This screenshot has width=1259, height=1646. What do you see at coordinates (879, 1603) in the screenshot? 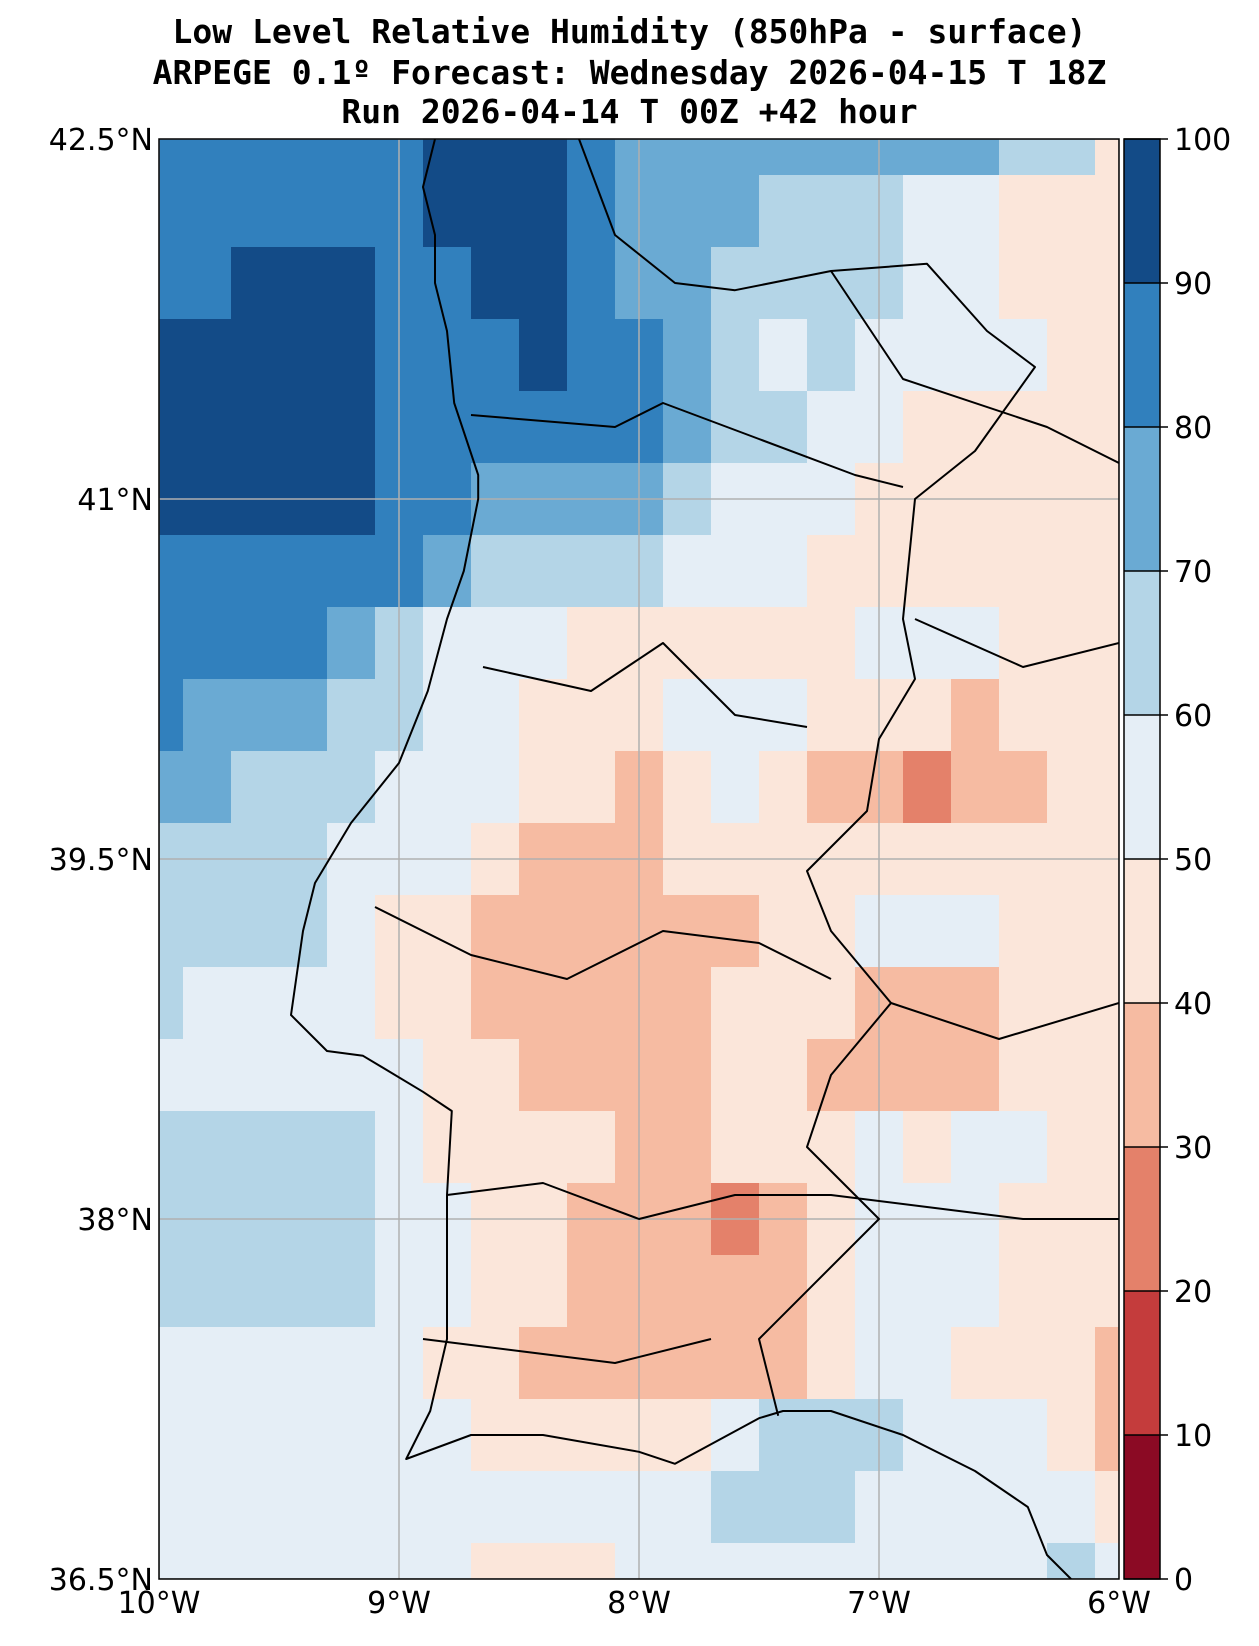
I see `x-tick-label: 7°W` at bounding box center [879, 1603].